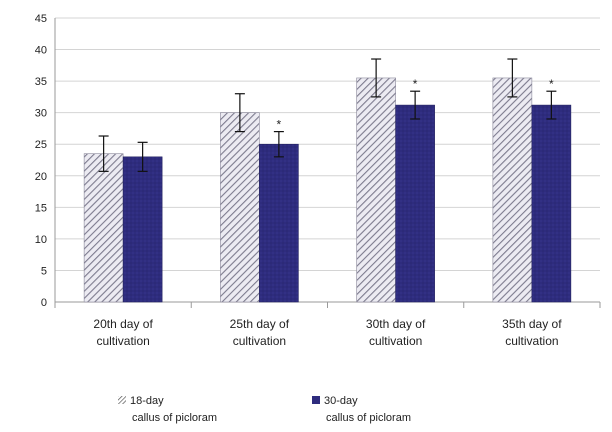  Describe the element at coordinates (341, 401) in the screenshot. I see `legend-label: 30-day` at that location.